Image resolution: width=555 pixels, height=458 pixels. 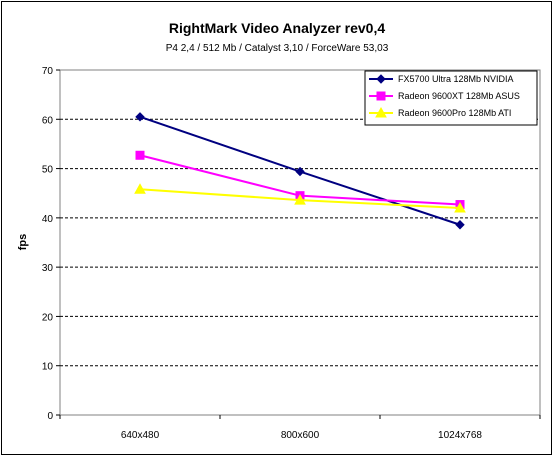 What do you see at coordinates (48, 71) in the screenshot?
I see `y-tick-label-70: 70` at bounding box center [48, 71].